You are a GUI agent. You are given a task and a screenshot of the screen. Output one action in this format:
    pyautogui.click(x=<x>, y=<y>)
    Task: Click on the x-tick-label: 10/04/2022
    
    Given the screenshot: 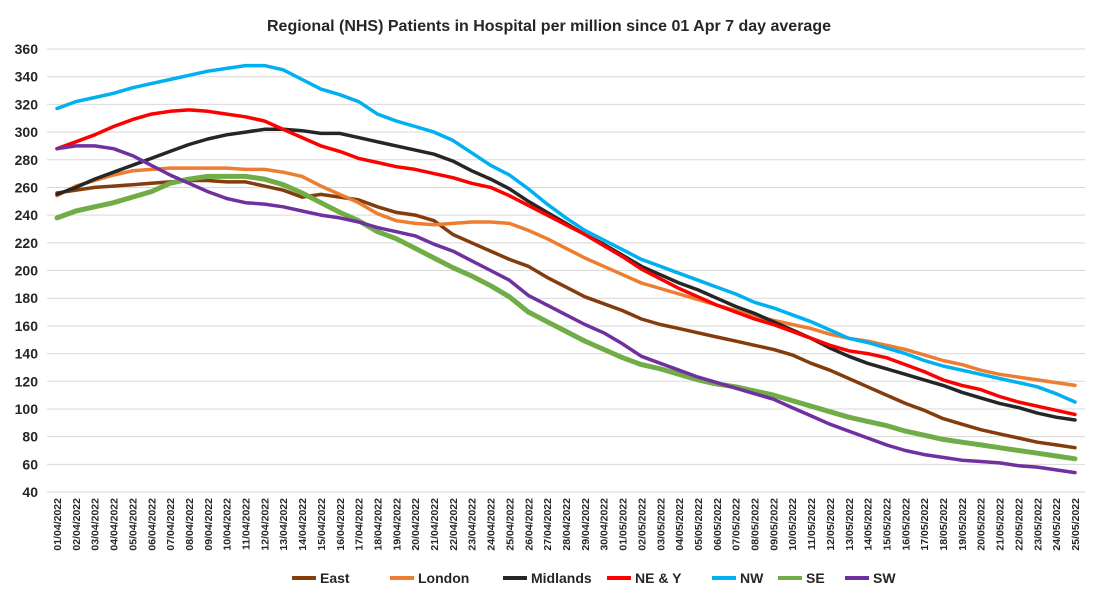 What is the action you would take?
    pyautogui.click(x=228, y=524)
    